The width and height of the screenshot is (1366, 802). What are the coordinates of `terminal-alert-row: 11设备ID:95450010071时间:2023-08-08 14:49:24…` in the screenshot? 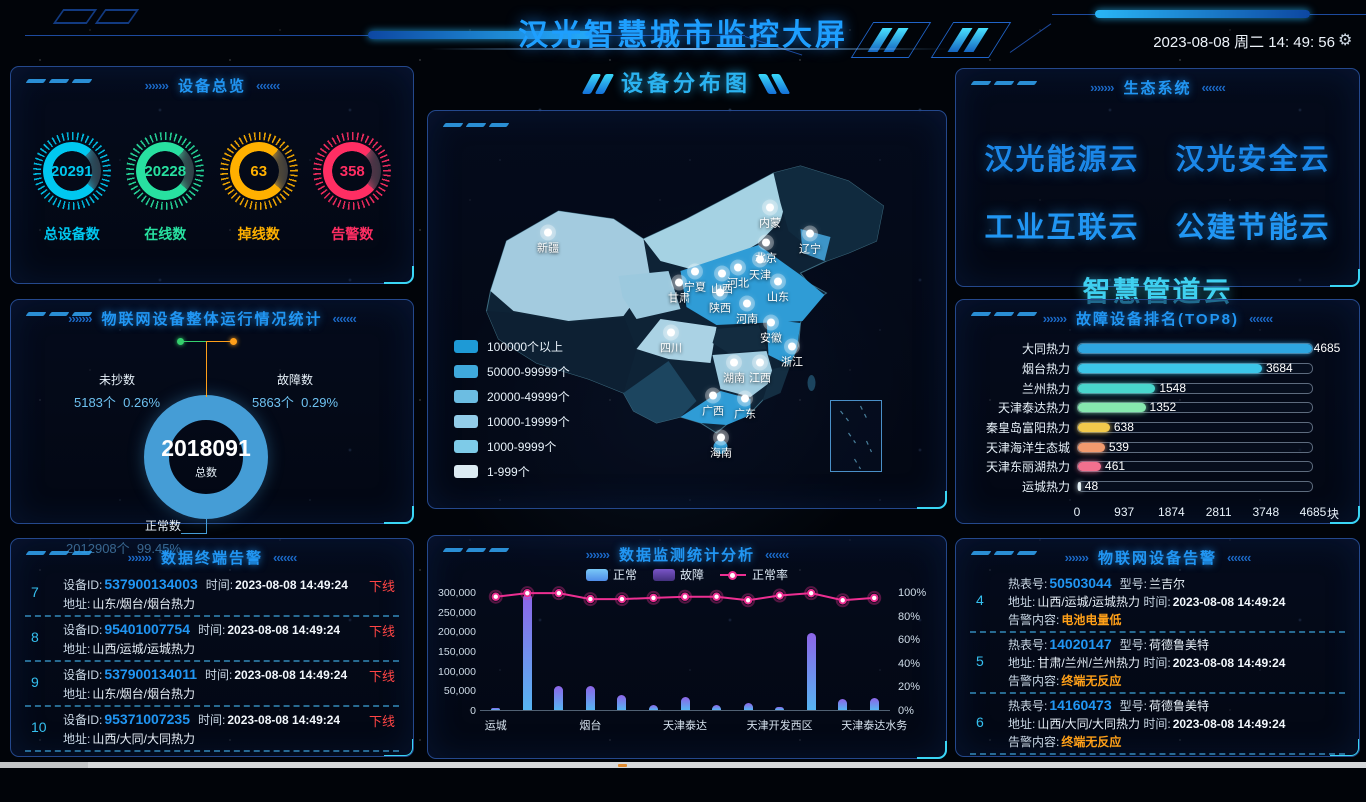 It's located at (212, 754).